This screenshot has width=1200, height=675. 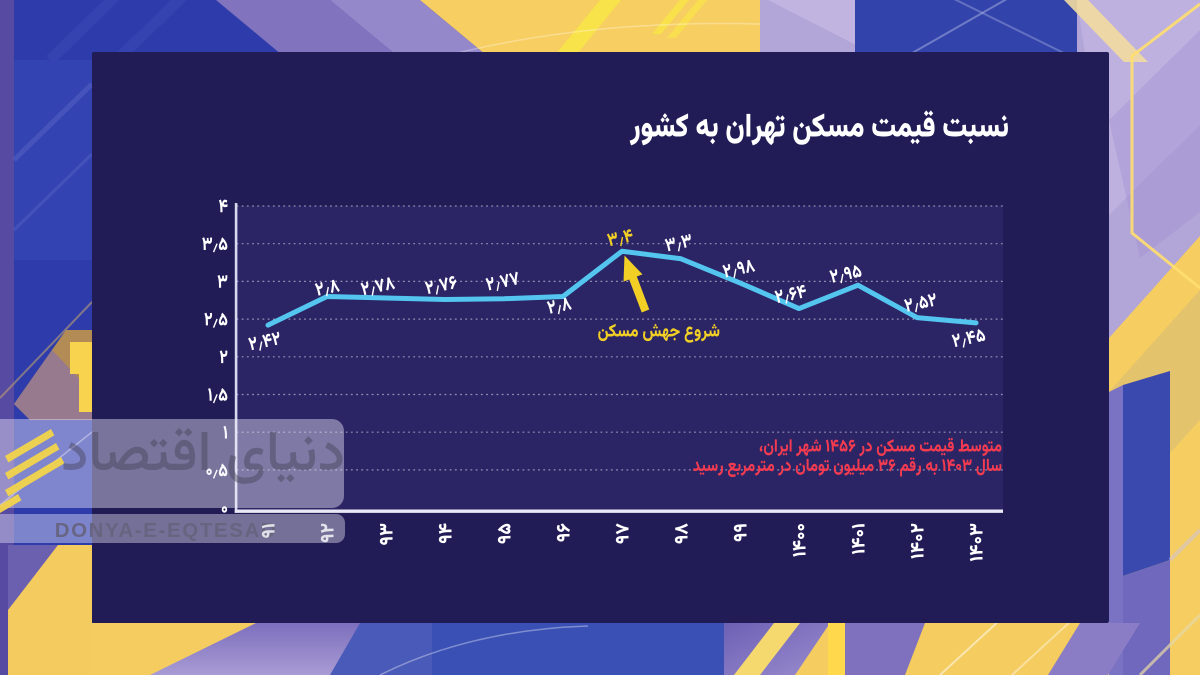 I want to click on annotation-housing-jump, so click(x=659, y=299).